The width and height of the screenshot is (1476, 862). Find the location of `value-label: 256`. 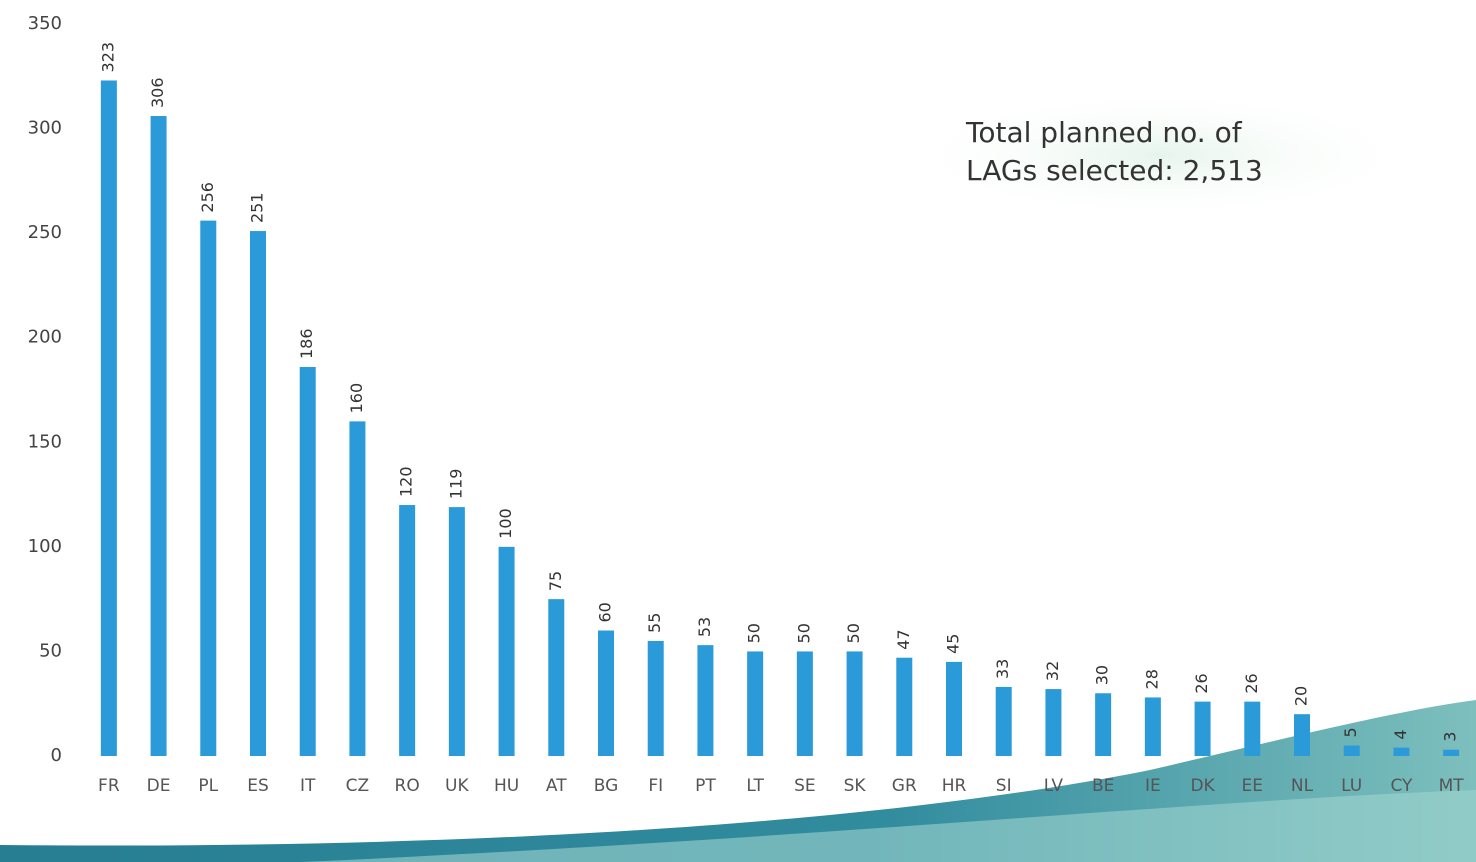

value-label: 256 is located at coordinates (207, 197).